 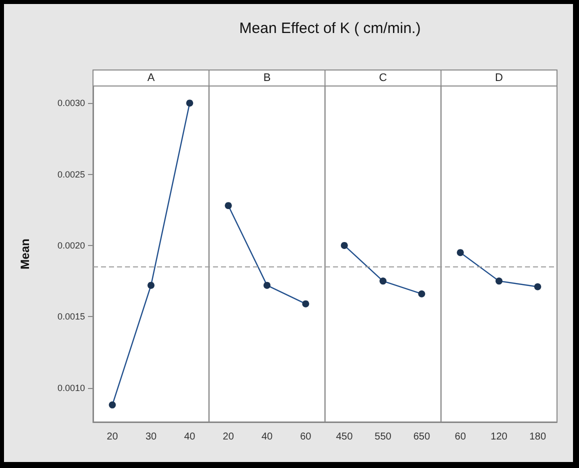 What do you see at coordinates (537, 437) in the screenshot?
I see `x-tick-label: 180` at bounding box center [537, 437].